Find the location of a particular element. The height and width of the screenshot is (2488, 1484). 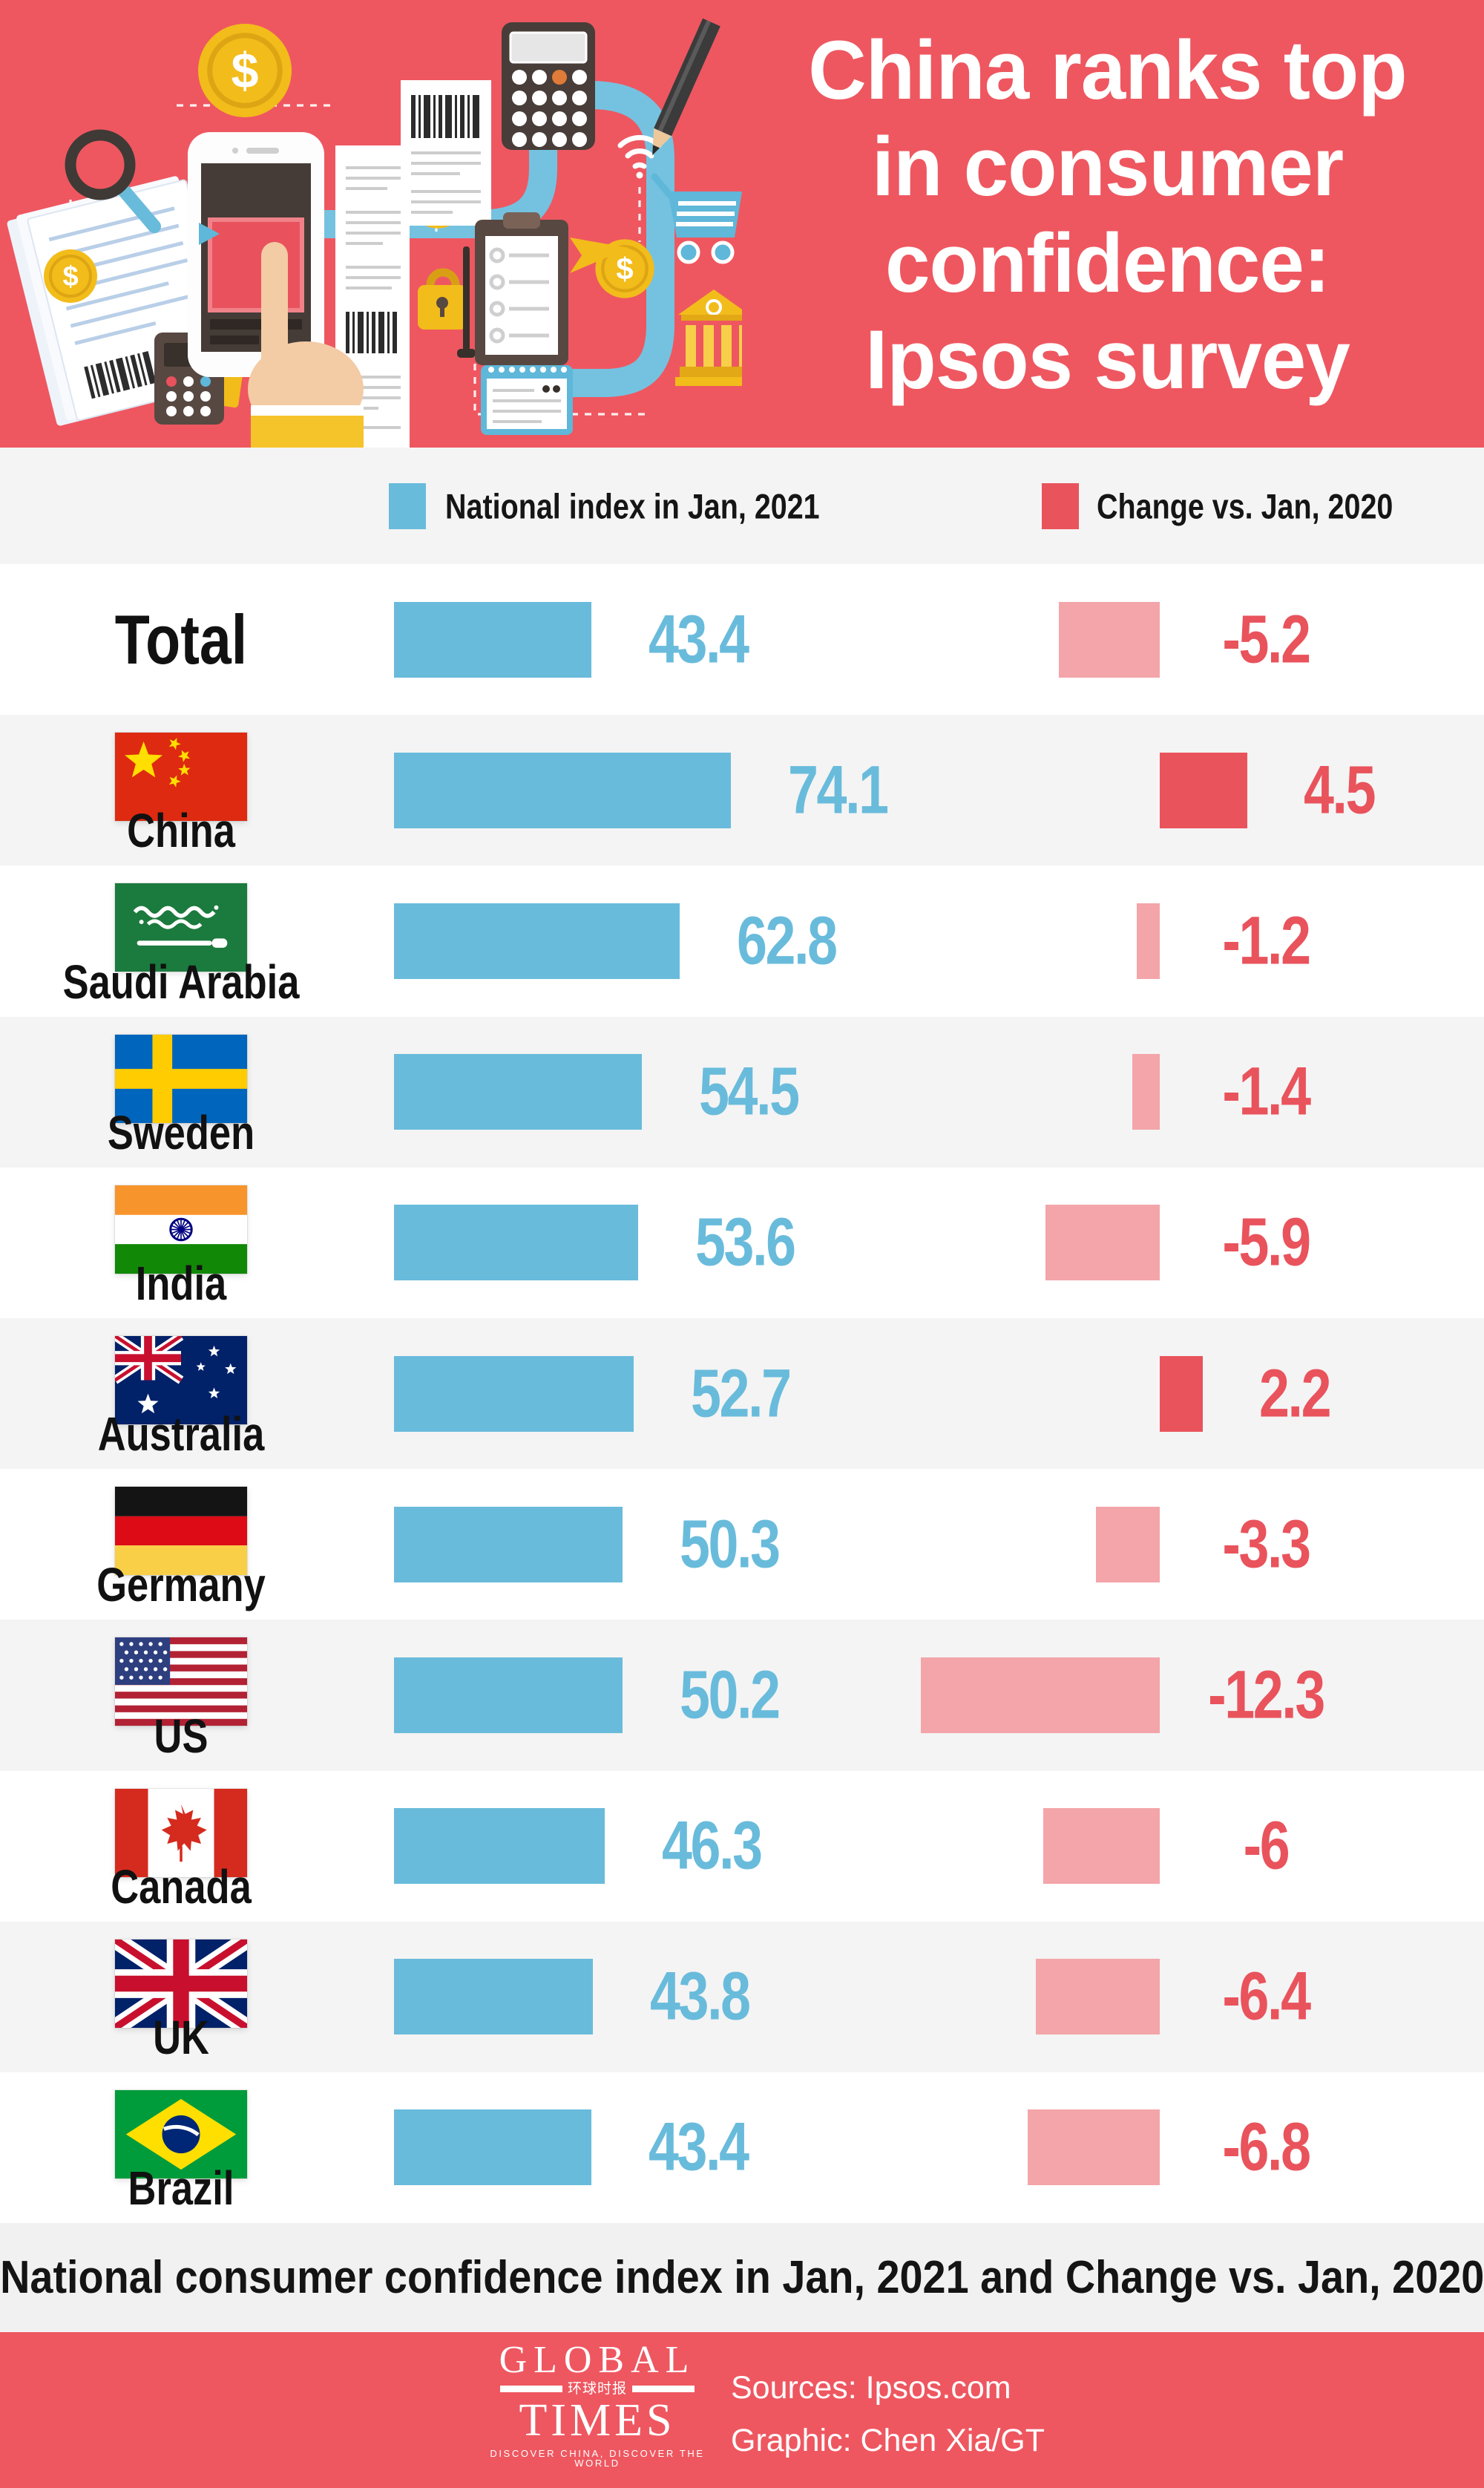

change-value: -12.3 is located at coordinates (1266, 1695).